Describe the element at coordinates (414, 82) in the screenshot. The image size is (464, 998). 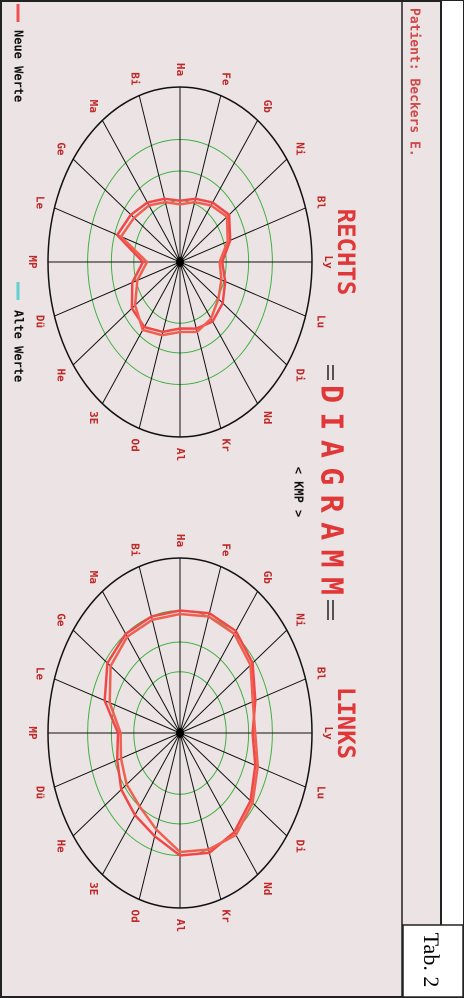
I see `patient: Patient: Beckers E.` at that location.